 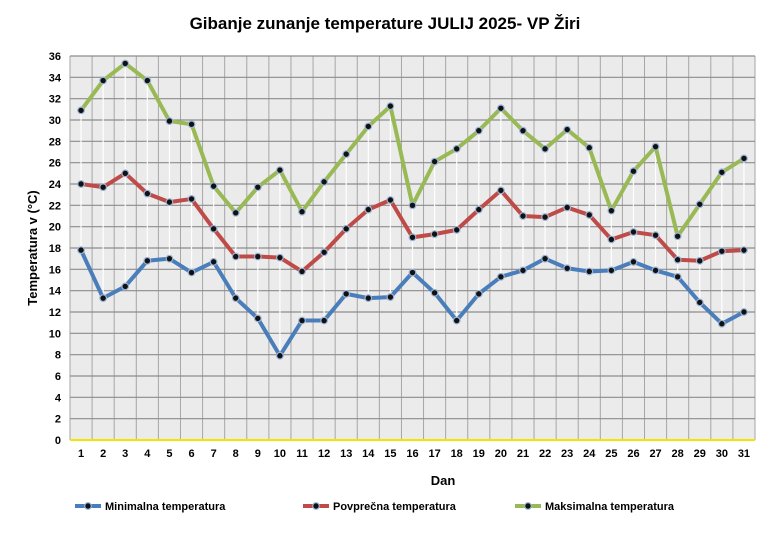 What do you see at coordinates (744, 454) in the screenshot?
I see `x-tick-label: 31` at bounding box center [744, 454].